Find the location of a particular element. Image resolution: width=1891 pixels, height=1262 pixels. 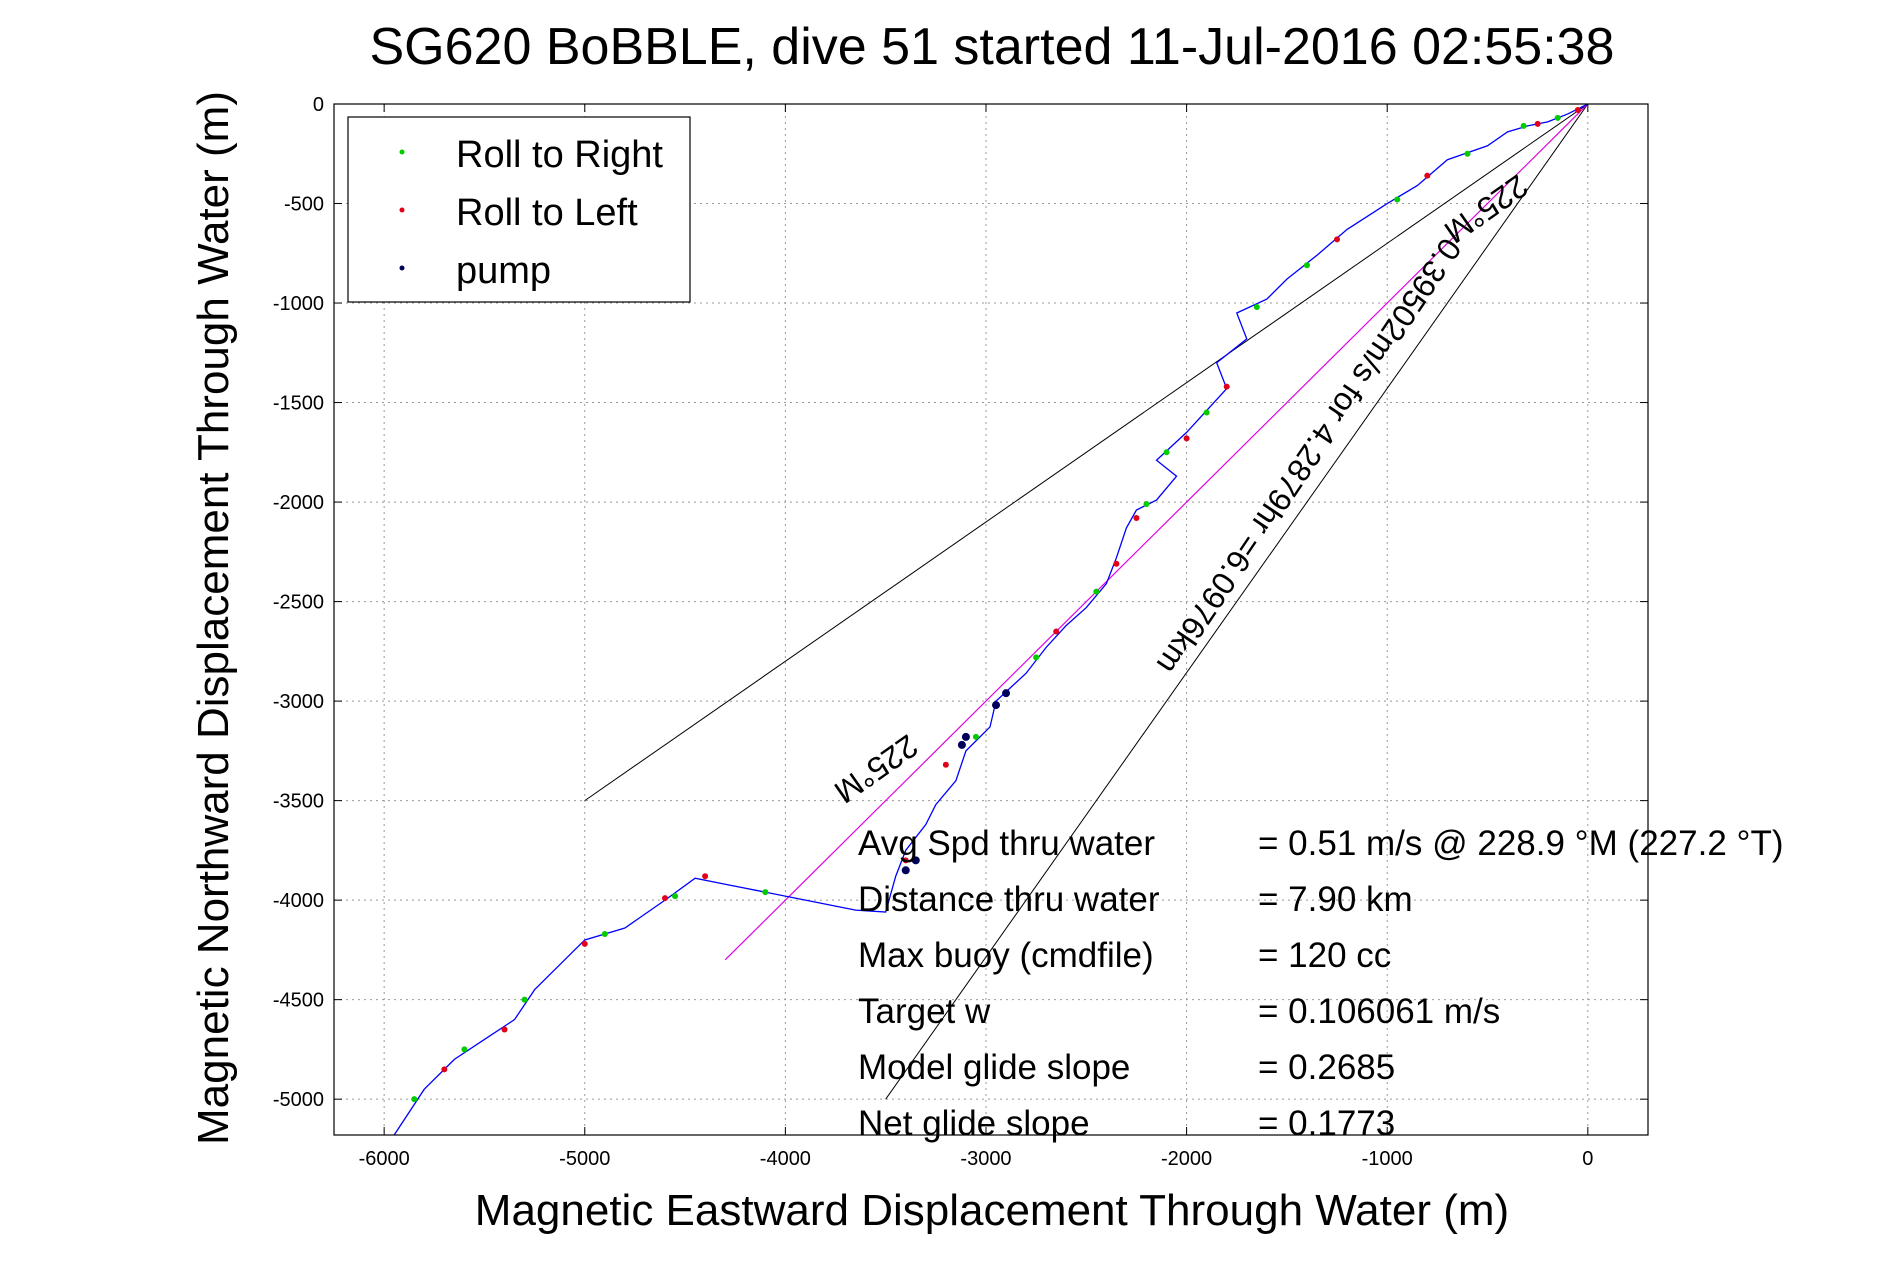

legend-label-pump: pump is located at coordinates (503, 271).